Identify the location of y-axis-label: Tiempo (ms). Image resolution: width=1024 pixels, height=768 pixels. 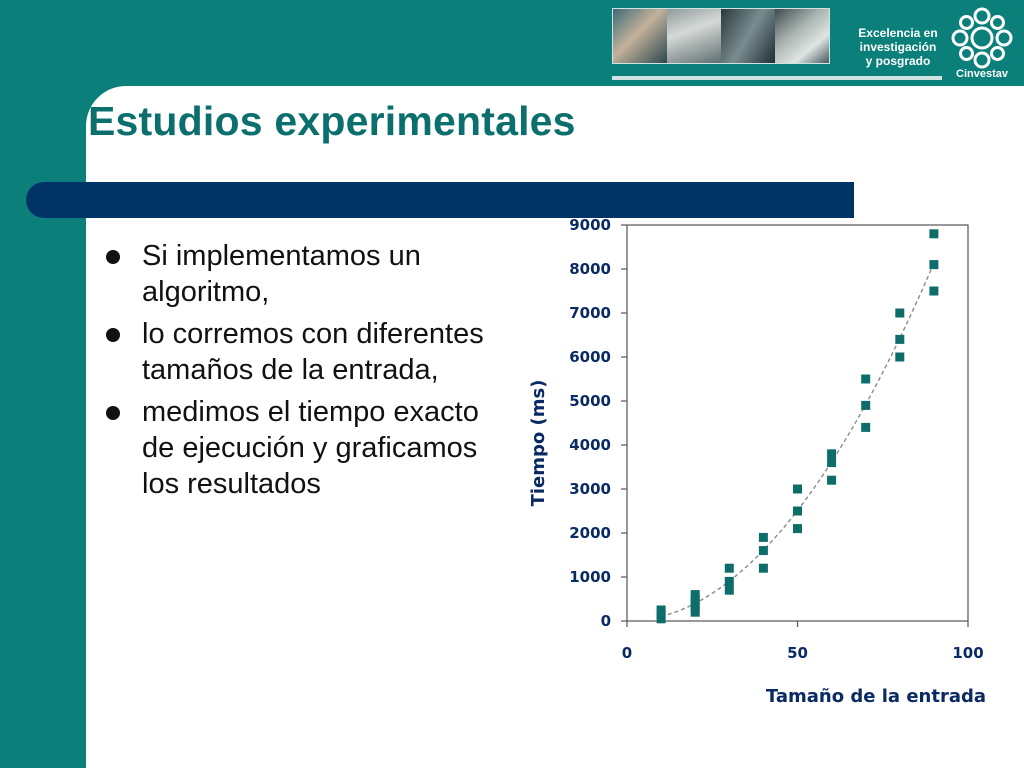
(538, 443).